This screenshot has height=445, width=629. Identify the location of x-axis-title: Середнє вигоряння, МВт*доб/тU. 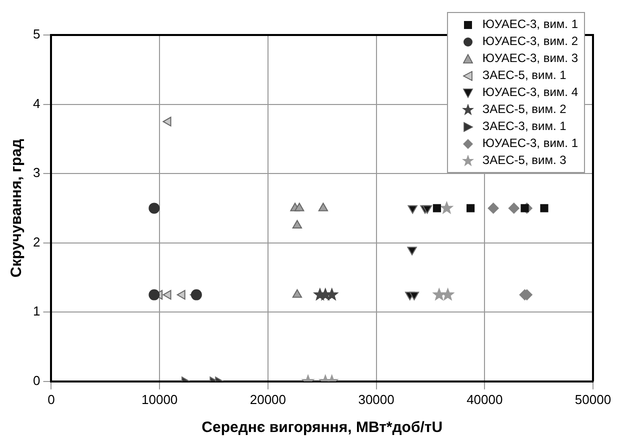
(322, 427).